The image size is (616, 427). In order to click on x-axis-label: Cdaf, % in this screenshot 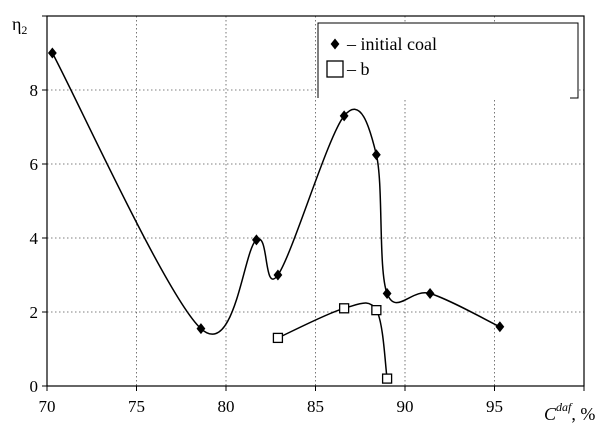, I will do `click(569, 412)`.